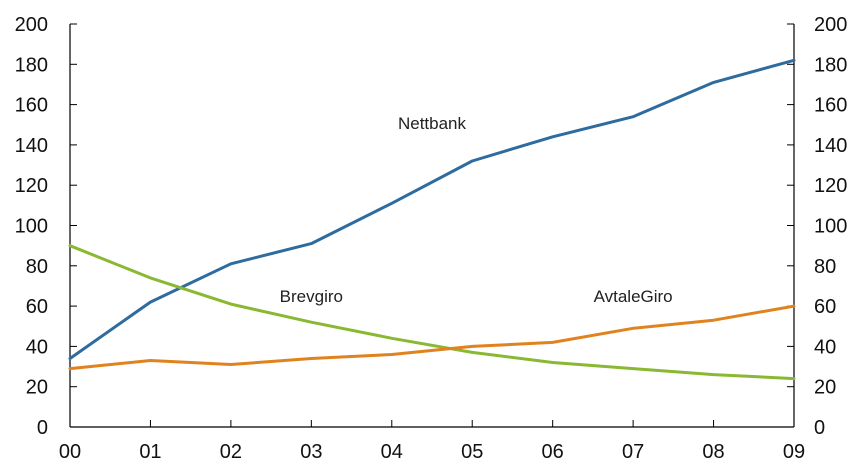 The height and width of the screenshot is (469, 861). I want to click on y-tick-label-left: 40, so click(37, 347).